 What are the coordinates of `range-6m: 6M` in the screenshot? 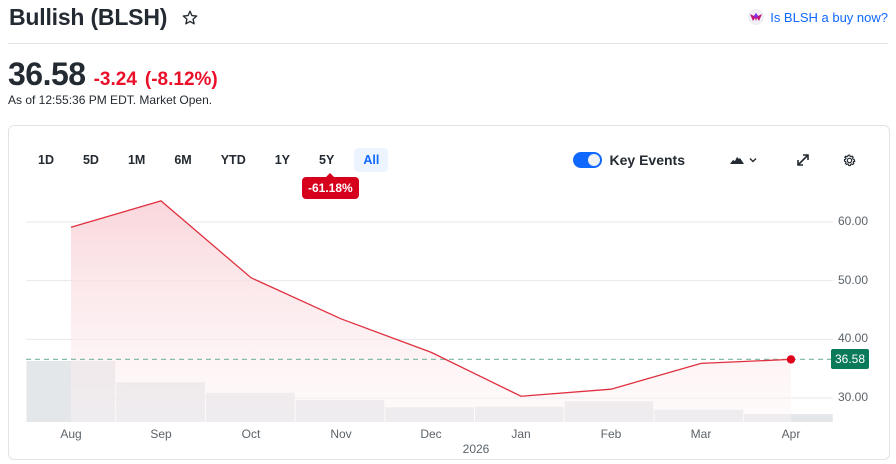 It's located at (183, 160).